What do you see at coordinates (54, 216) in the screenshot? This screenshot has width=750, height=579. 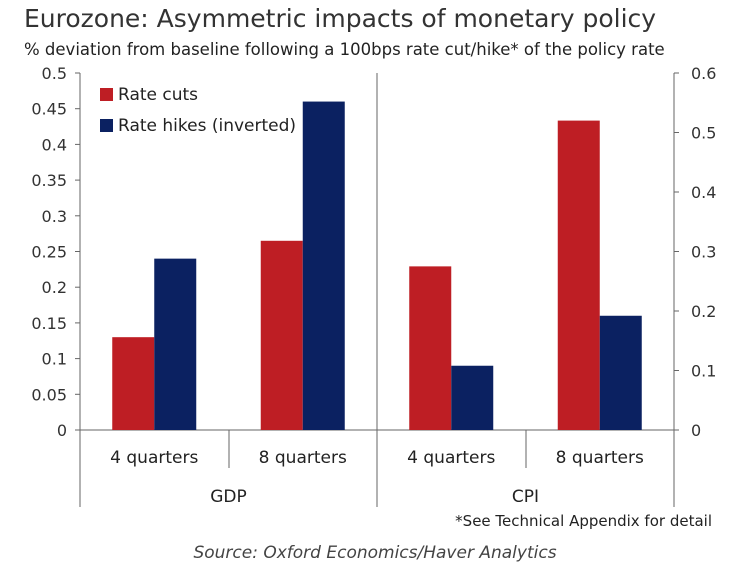 I see `y-tick-label-left: 0.3` at bounding box center [54, 216].